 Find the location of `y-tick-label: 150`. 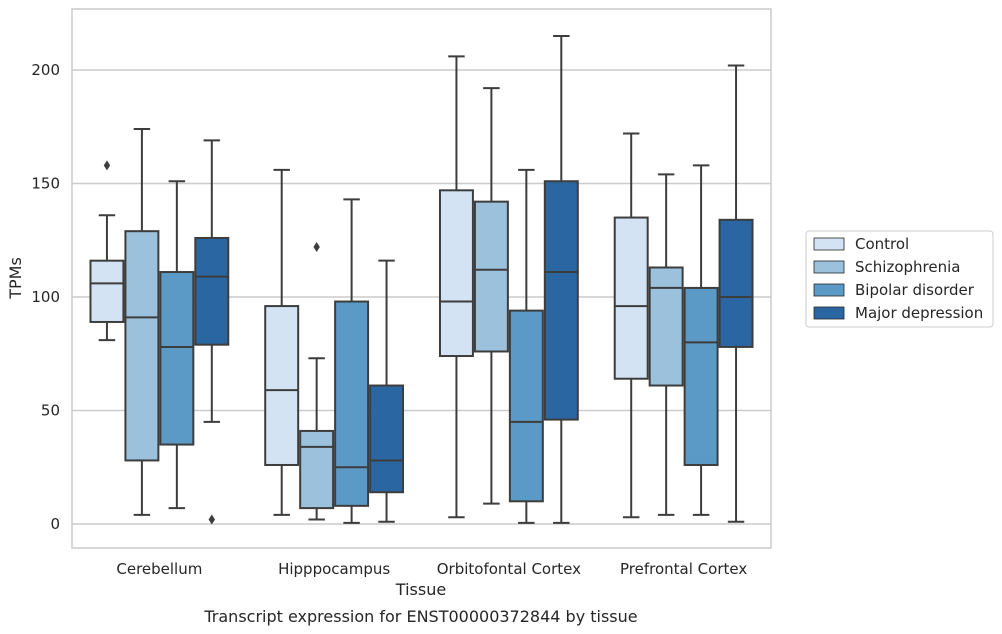

y-tick-label: 150 is located at coordinates (45, 184).